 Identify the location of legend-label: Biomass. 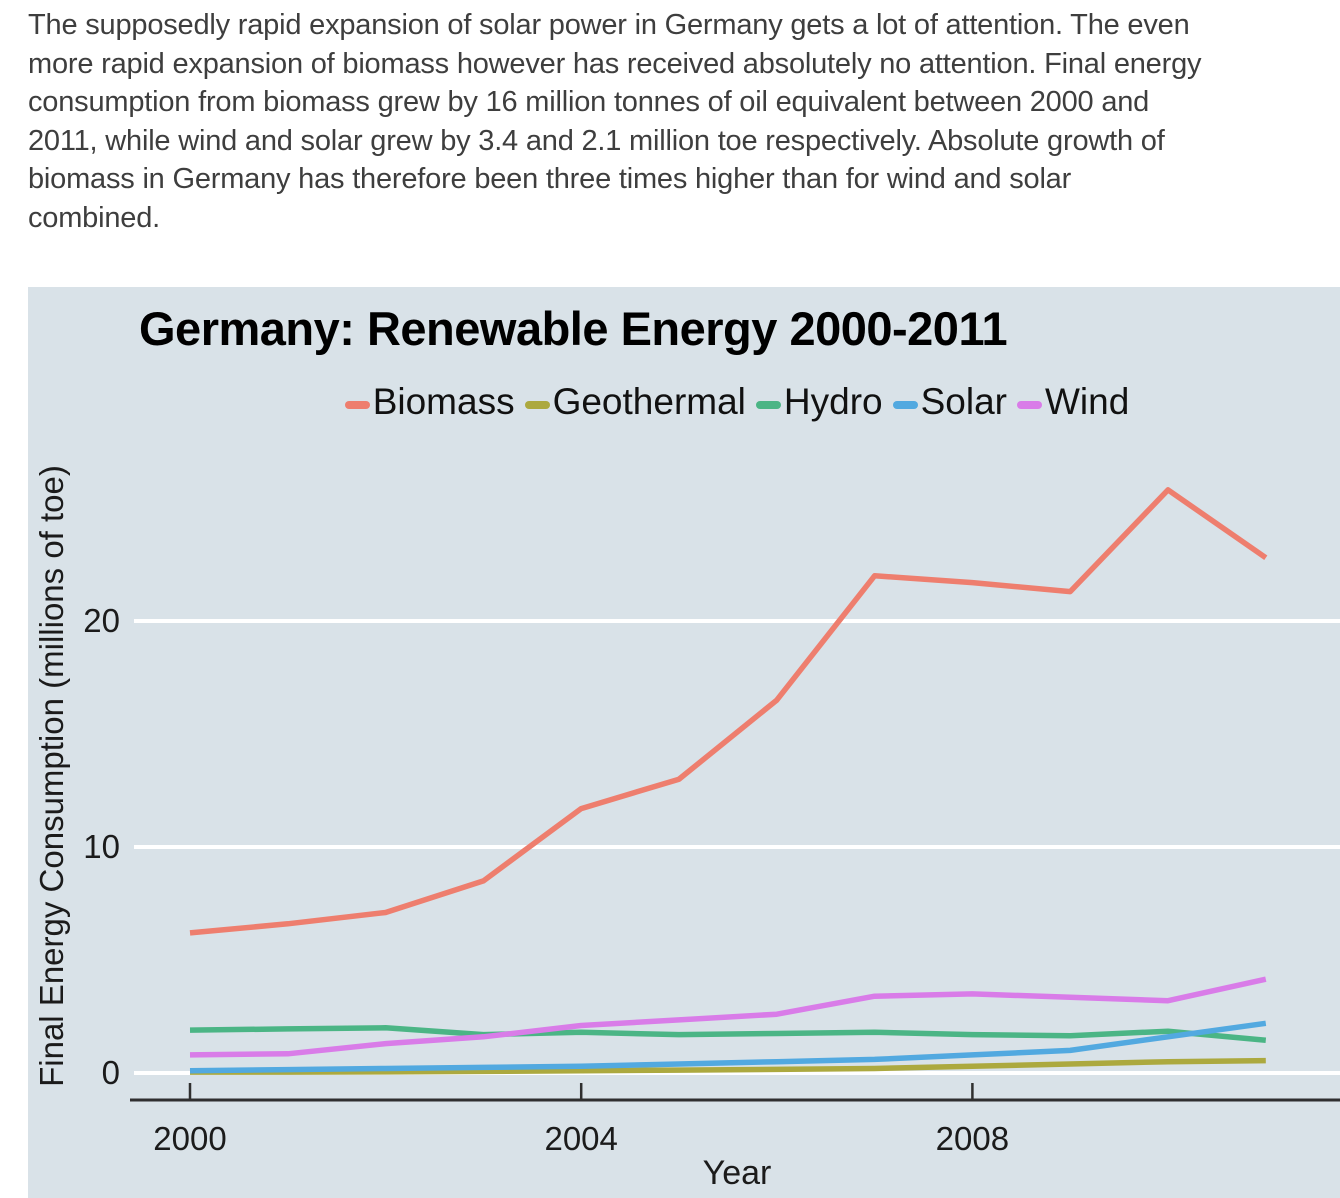
(443, 401).